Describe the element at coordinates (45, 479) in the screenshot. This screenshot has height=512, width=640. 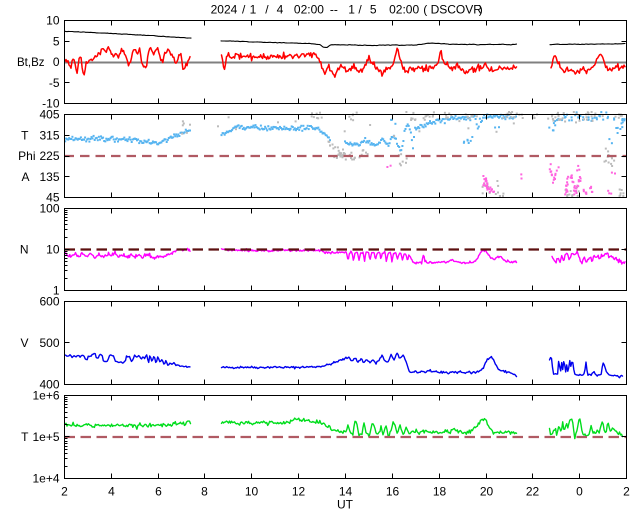
I see `svg-text: 1e+4` at that location.